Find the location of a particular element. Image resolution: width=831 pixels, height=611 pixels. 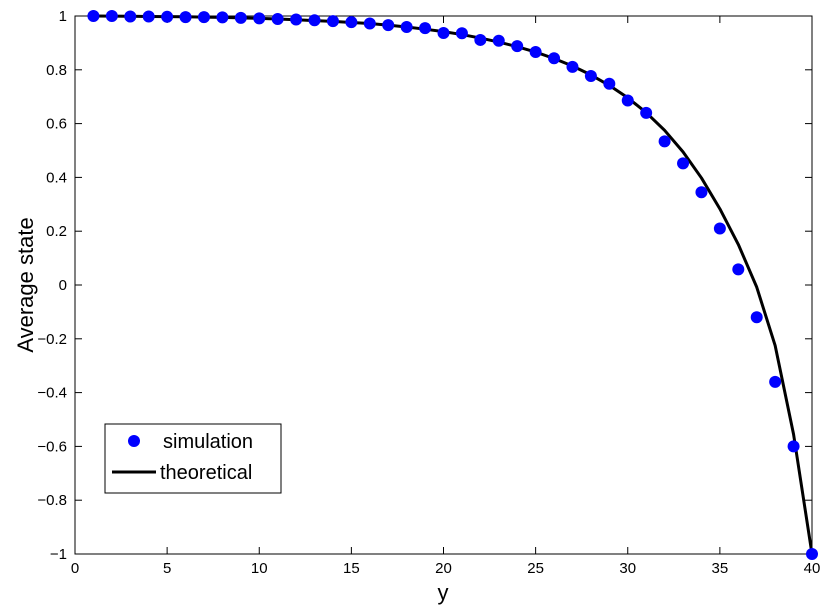

legend-simulation-marker is located at coordinates (134, 441).